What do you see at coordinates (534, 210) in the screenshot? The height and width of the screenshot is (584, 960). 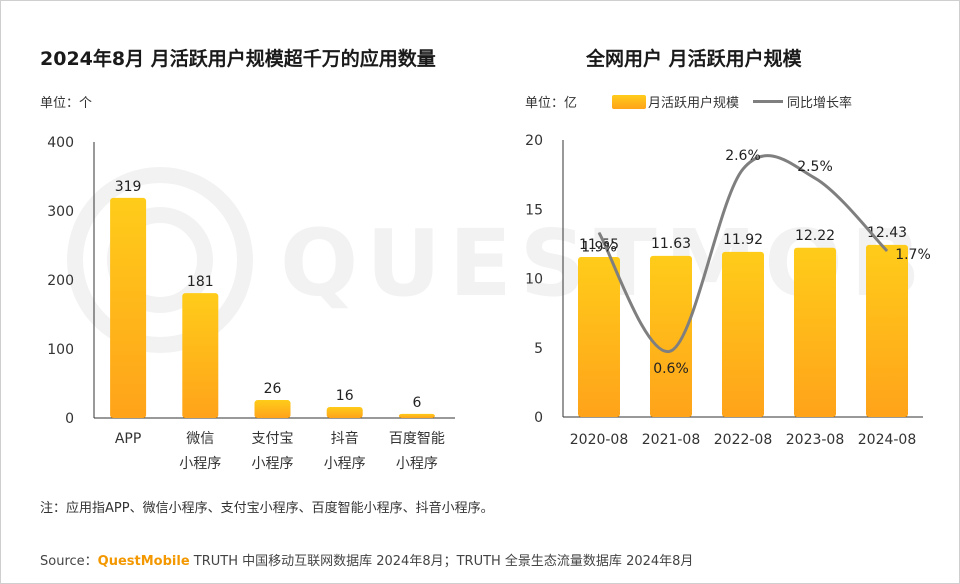 I see `y-tick-label: 15` at bounding box center [534, 210].